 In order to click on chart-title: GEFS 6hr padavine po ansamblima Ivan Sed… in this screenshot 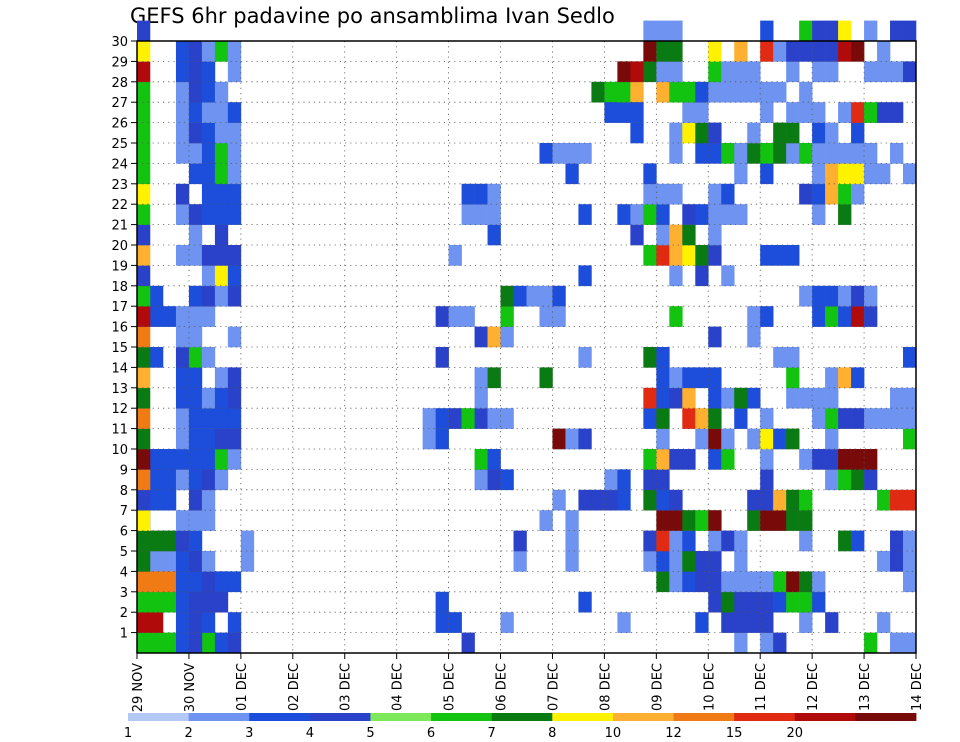, I will do `click(372, 16)`.